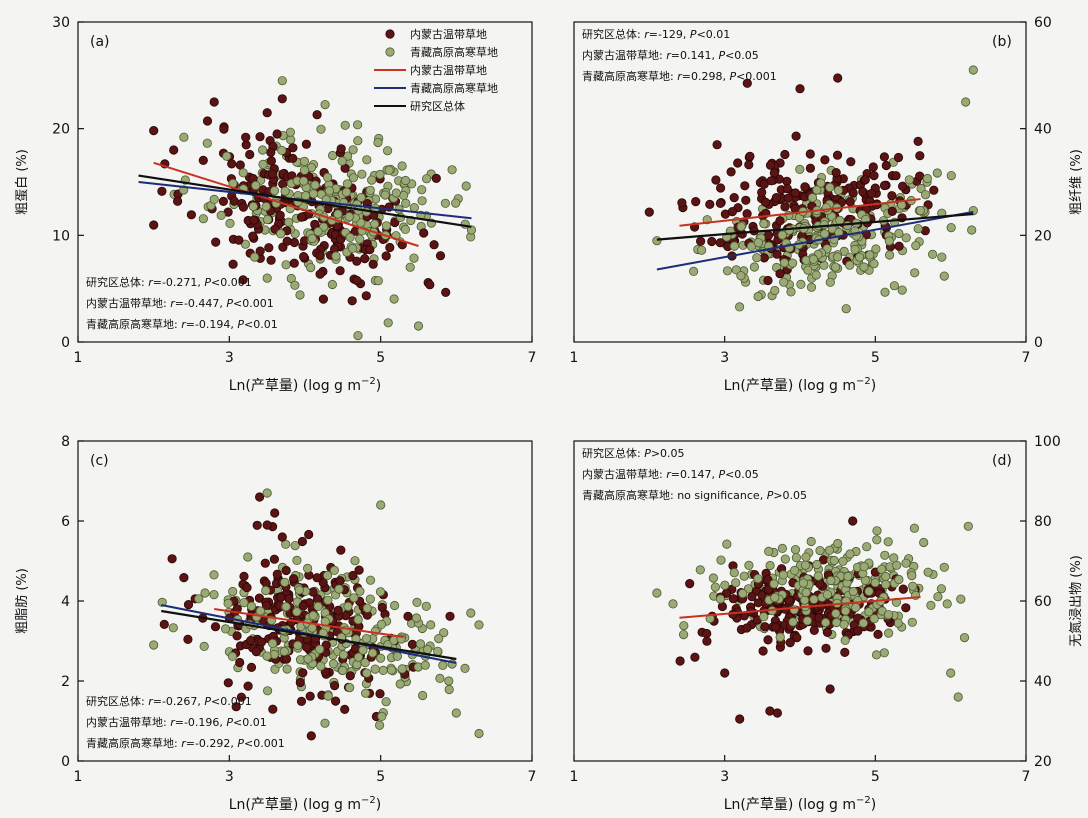 The width and height of the screenshot is (1088, 818). What do you see at coordinates (1002, 42) in the screenshot?
I see `panel-label: (b)` at bounding box center [1002, 42].